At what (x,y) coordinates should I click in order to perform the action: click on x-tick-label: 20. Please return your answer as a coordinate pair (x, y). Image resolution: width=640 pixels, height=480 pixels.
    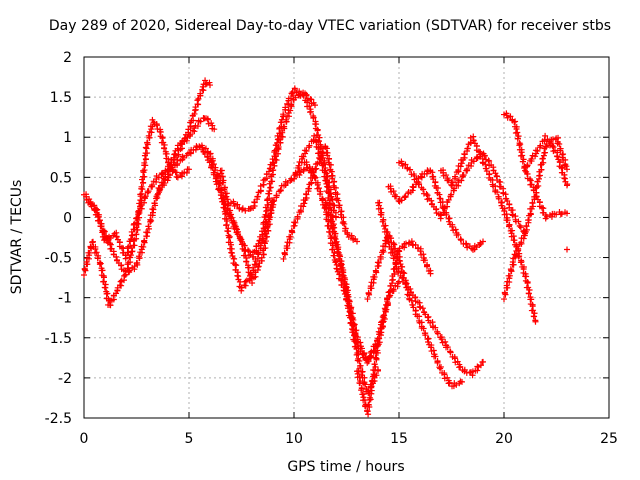
    Looking at the image, I should click on (504, 439).